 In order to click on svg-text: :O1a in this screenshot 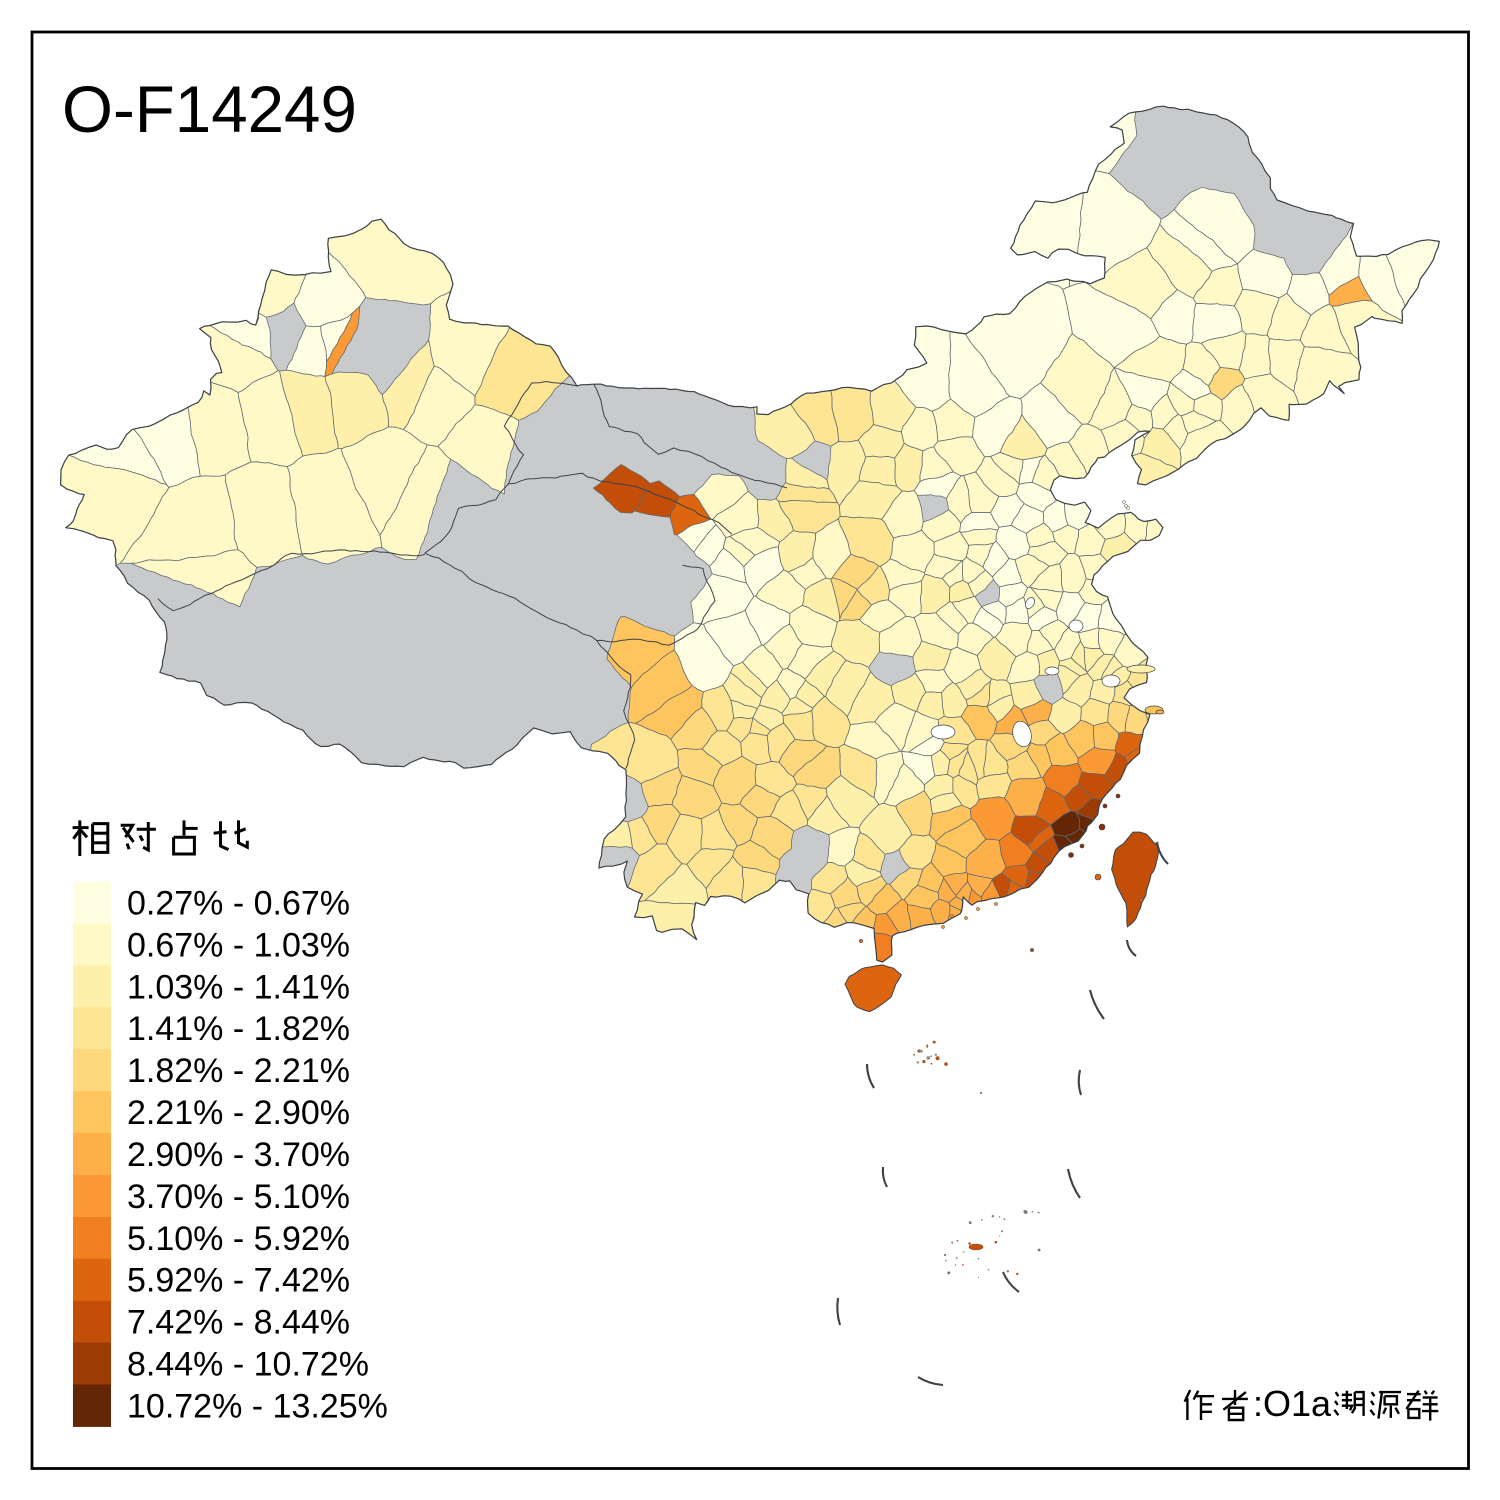, I will do `click(1292, 1403)`.